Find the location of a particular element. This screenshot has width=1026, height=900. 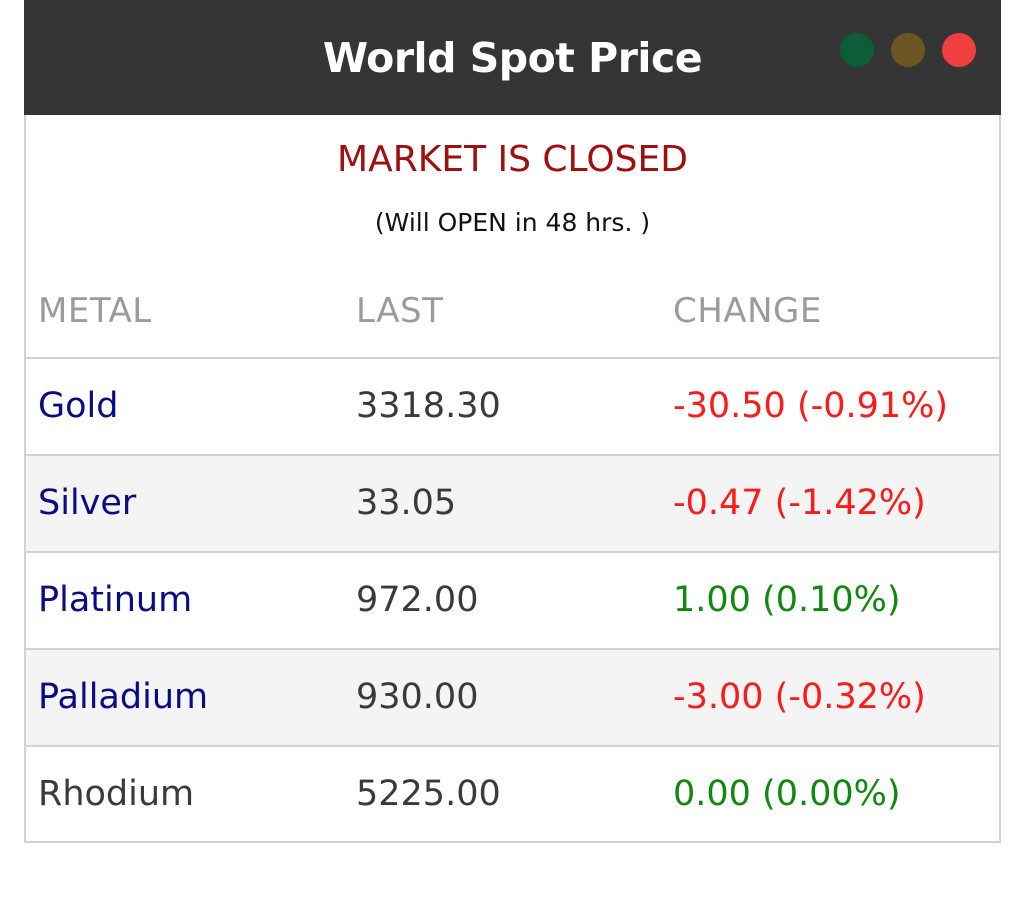

title-bar: World Spot Price is located at coordinates (512, 57).